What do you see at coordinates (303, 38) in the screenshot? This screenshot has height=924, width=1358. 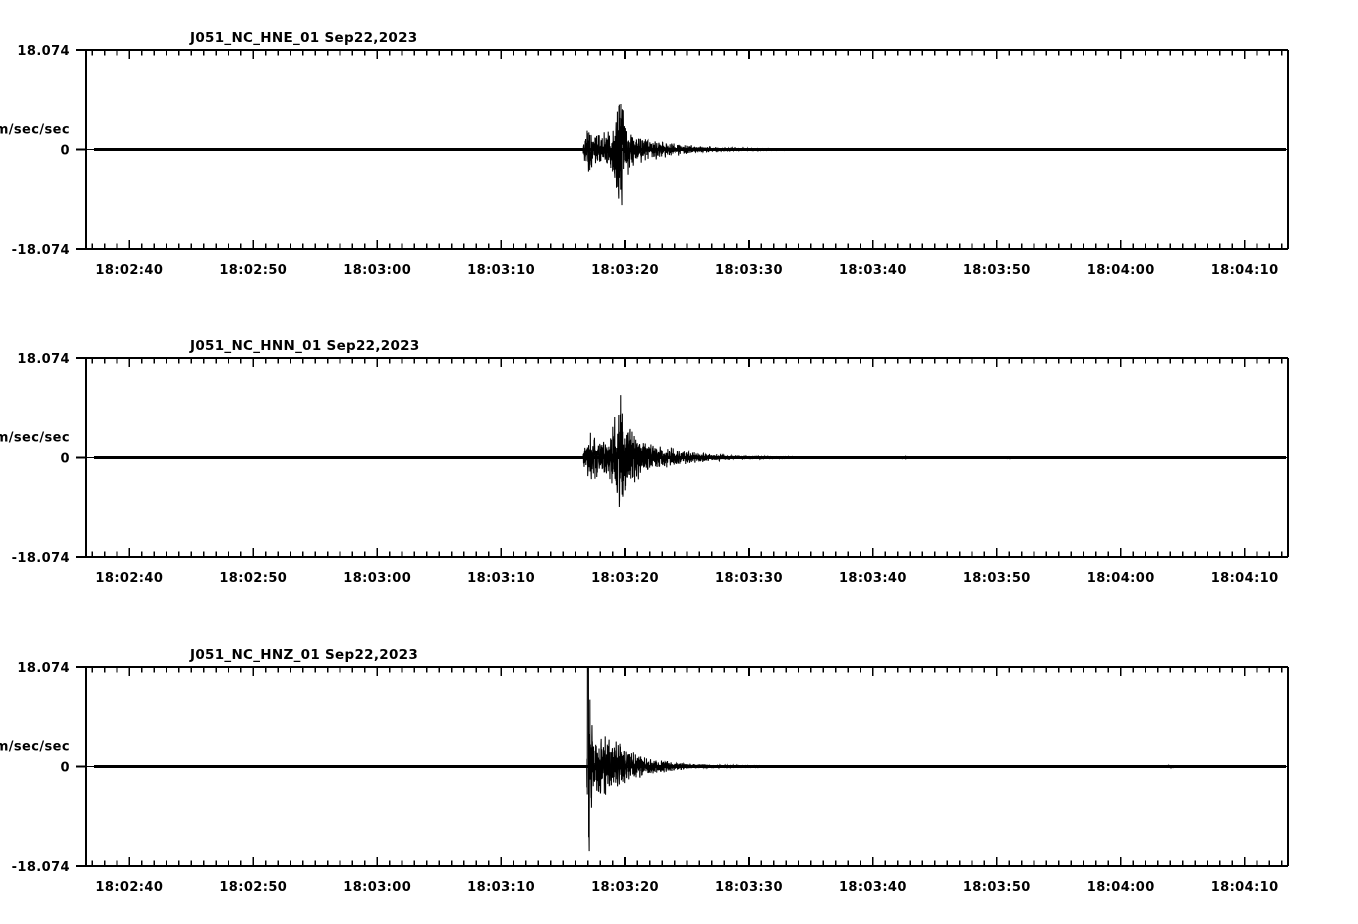 I see `trace-title: J051_NC_HNE_01 Sep22,2023` at bounding box center [303, 38].